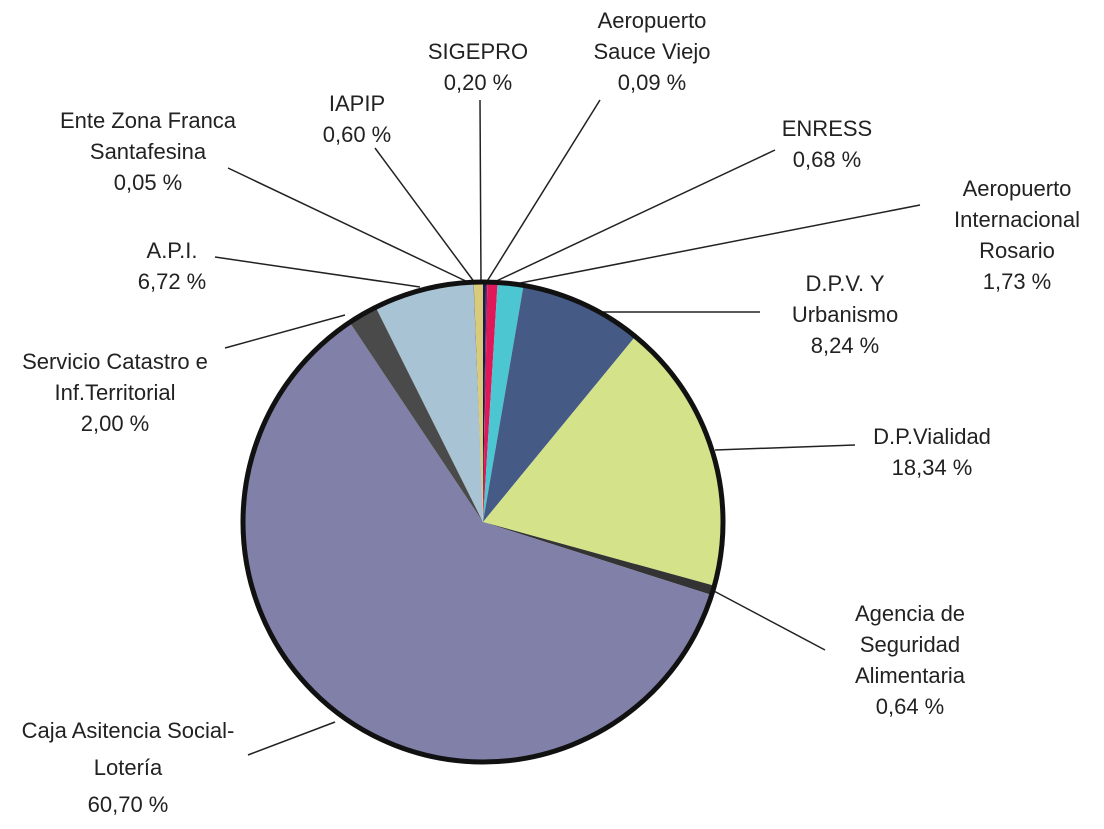 The height and width of the screenshot is (829, 1104). I want to click on label-value: 0,20 %, so click(478, 82).